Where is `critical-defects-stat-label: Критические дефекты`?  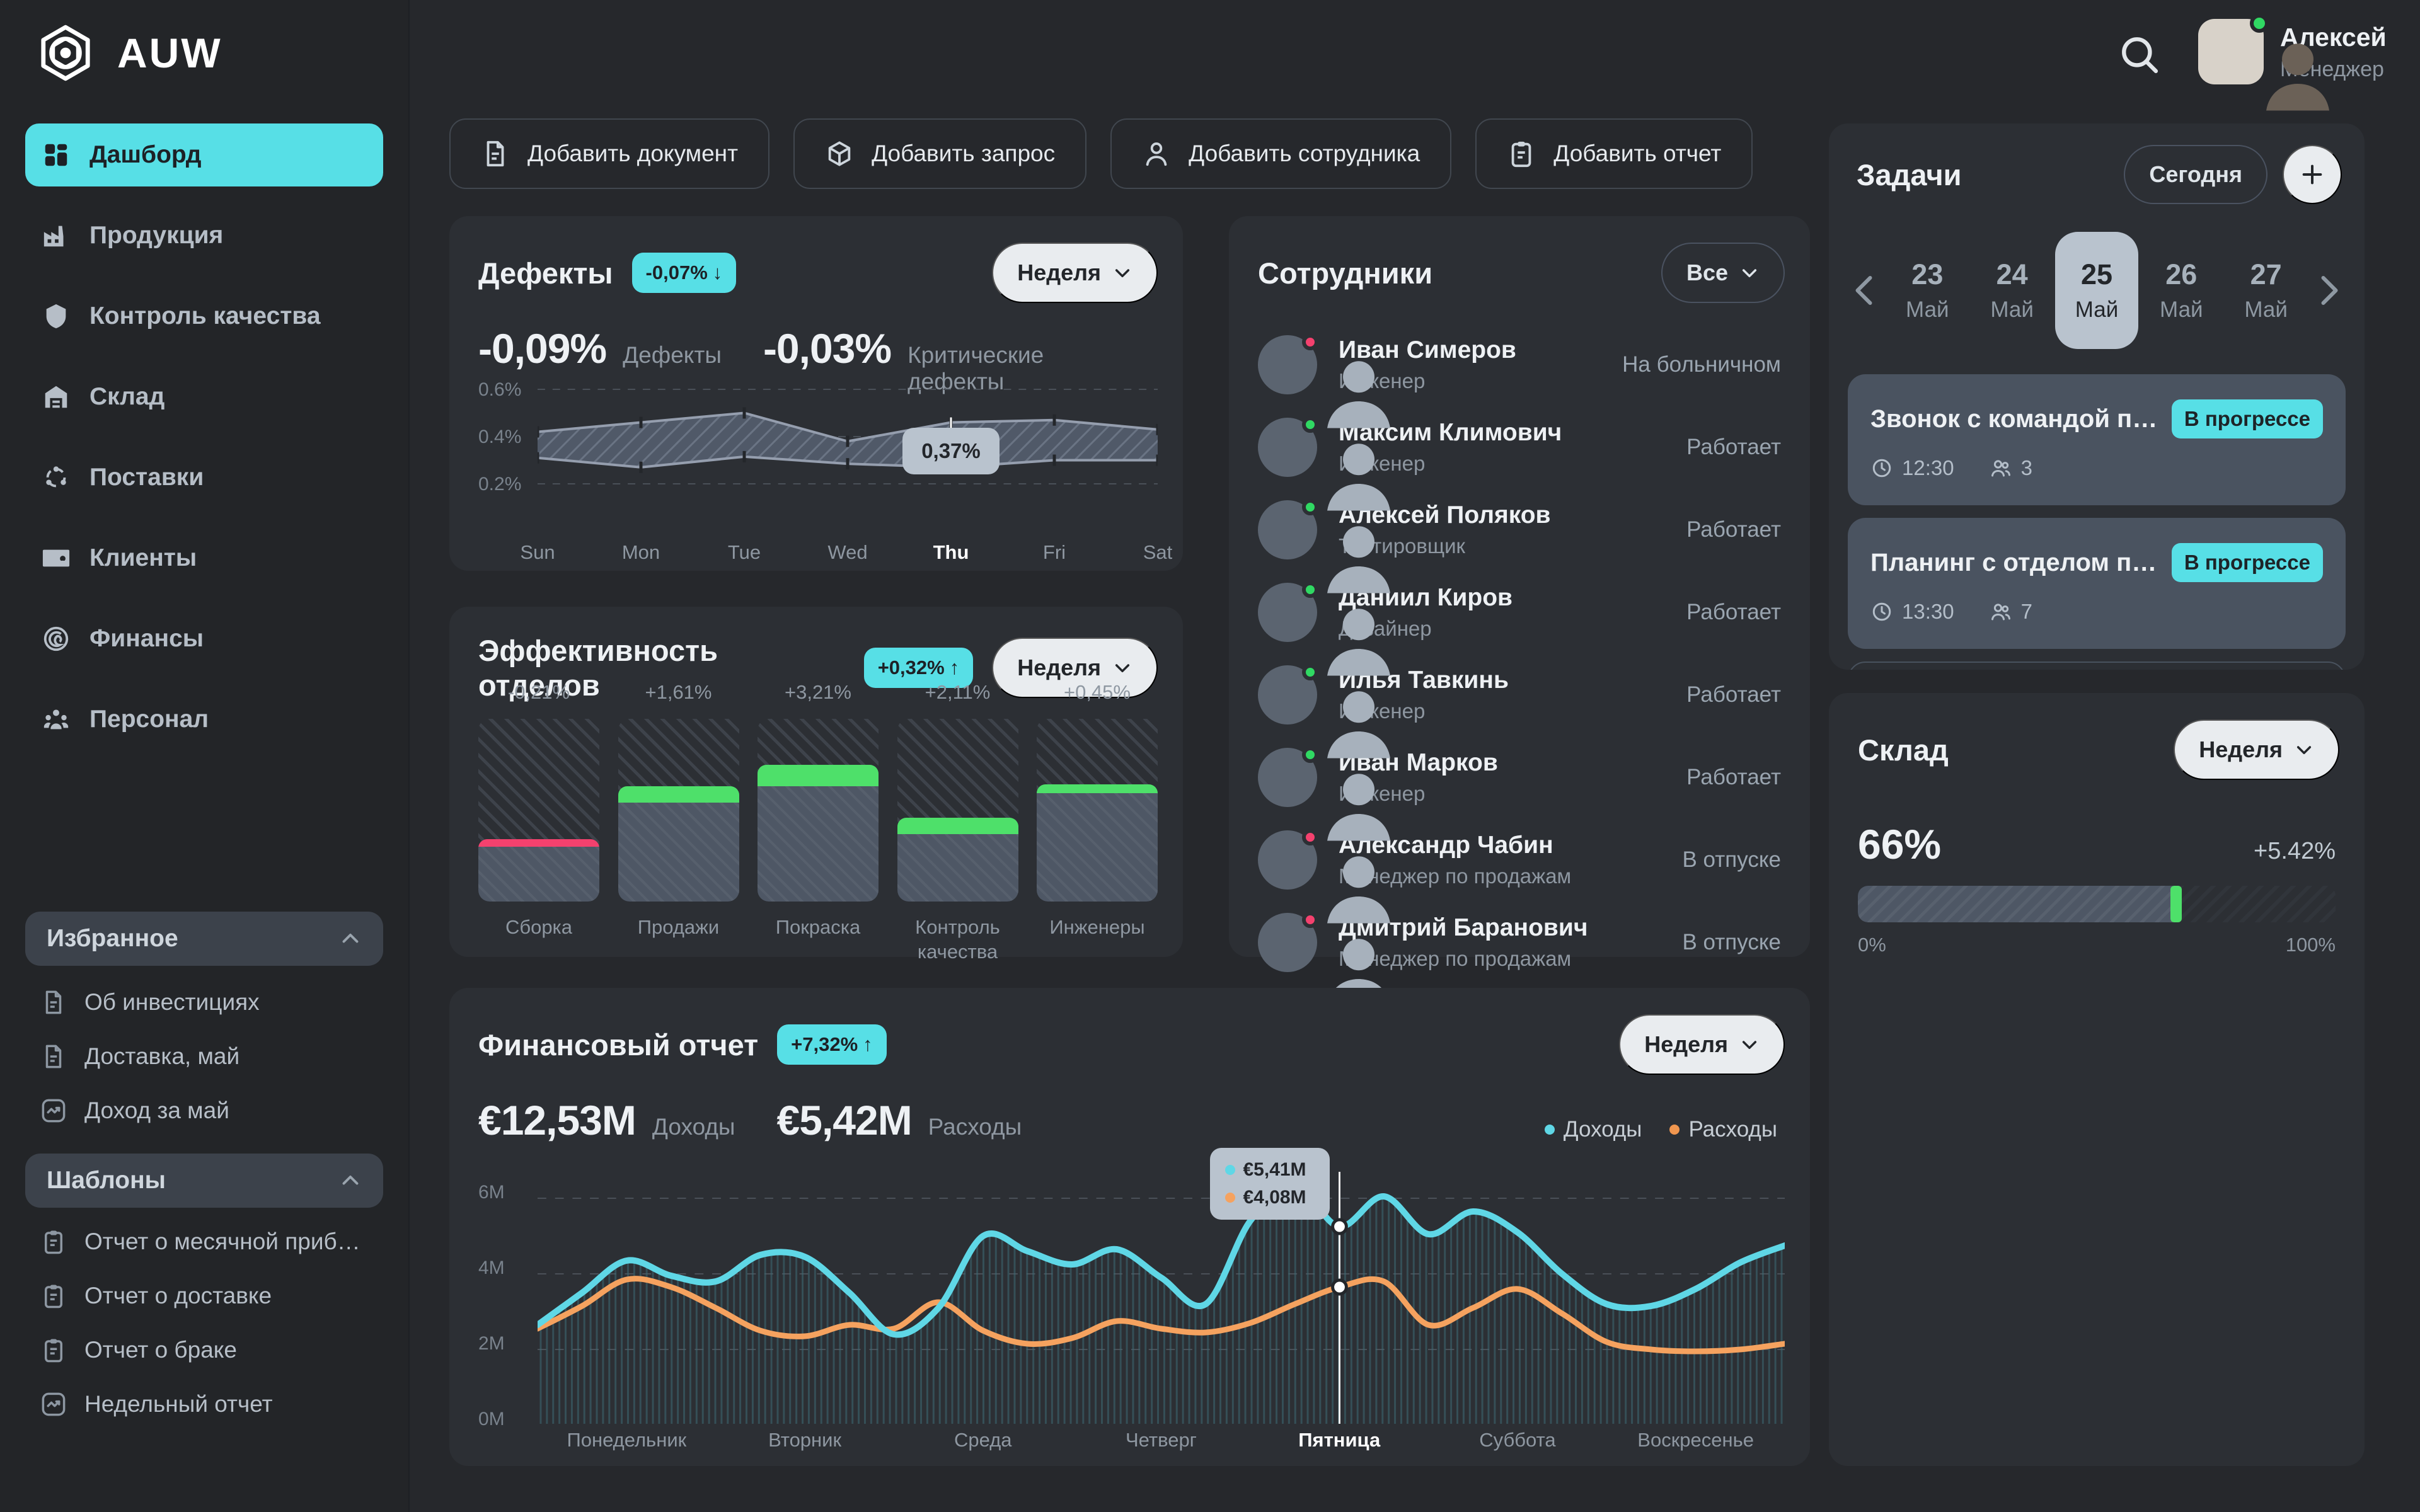
critical-defects-stat-label: Критические дефекты is located at coordinates (976, 368).